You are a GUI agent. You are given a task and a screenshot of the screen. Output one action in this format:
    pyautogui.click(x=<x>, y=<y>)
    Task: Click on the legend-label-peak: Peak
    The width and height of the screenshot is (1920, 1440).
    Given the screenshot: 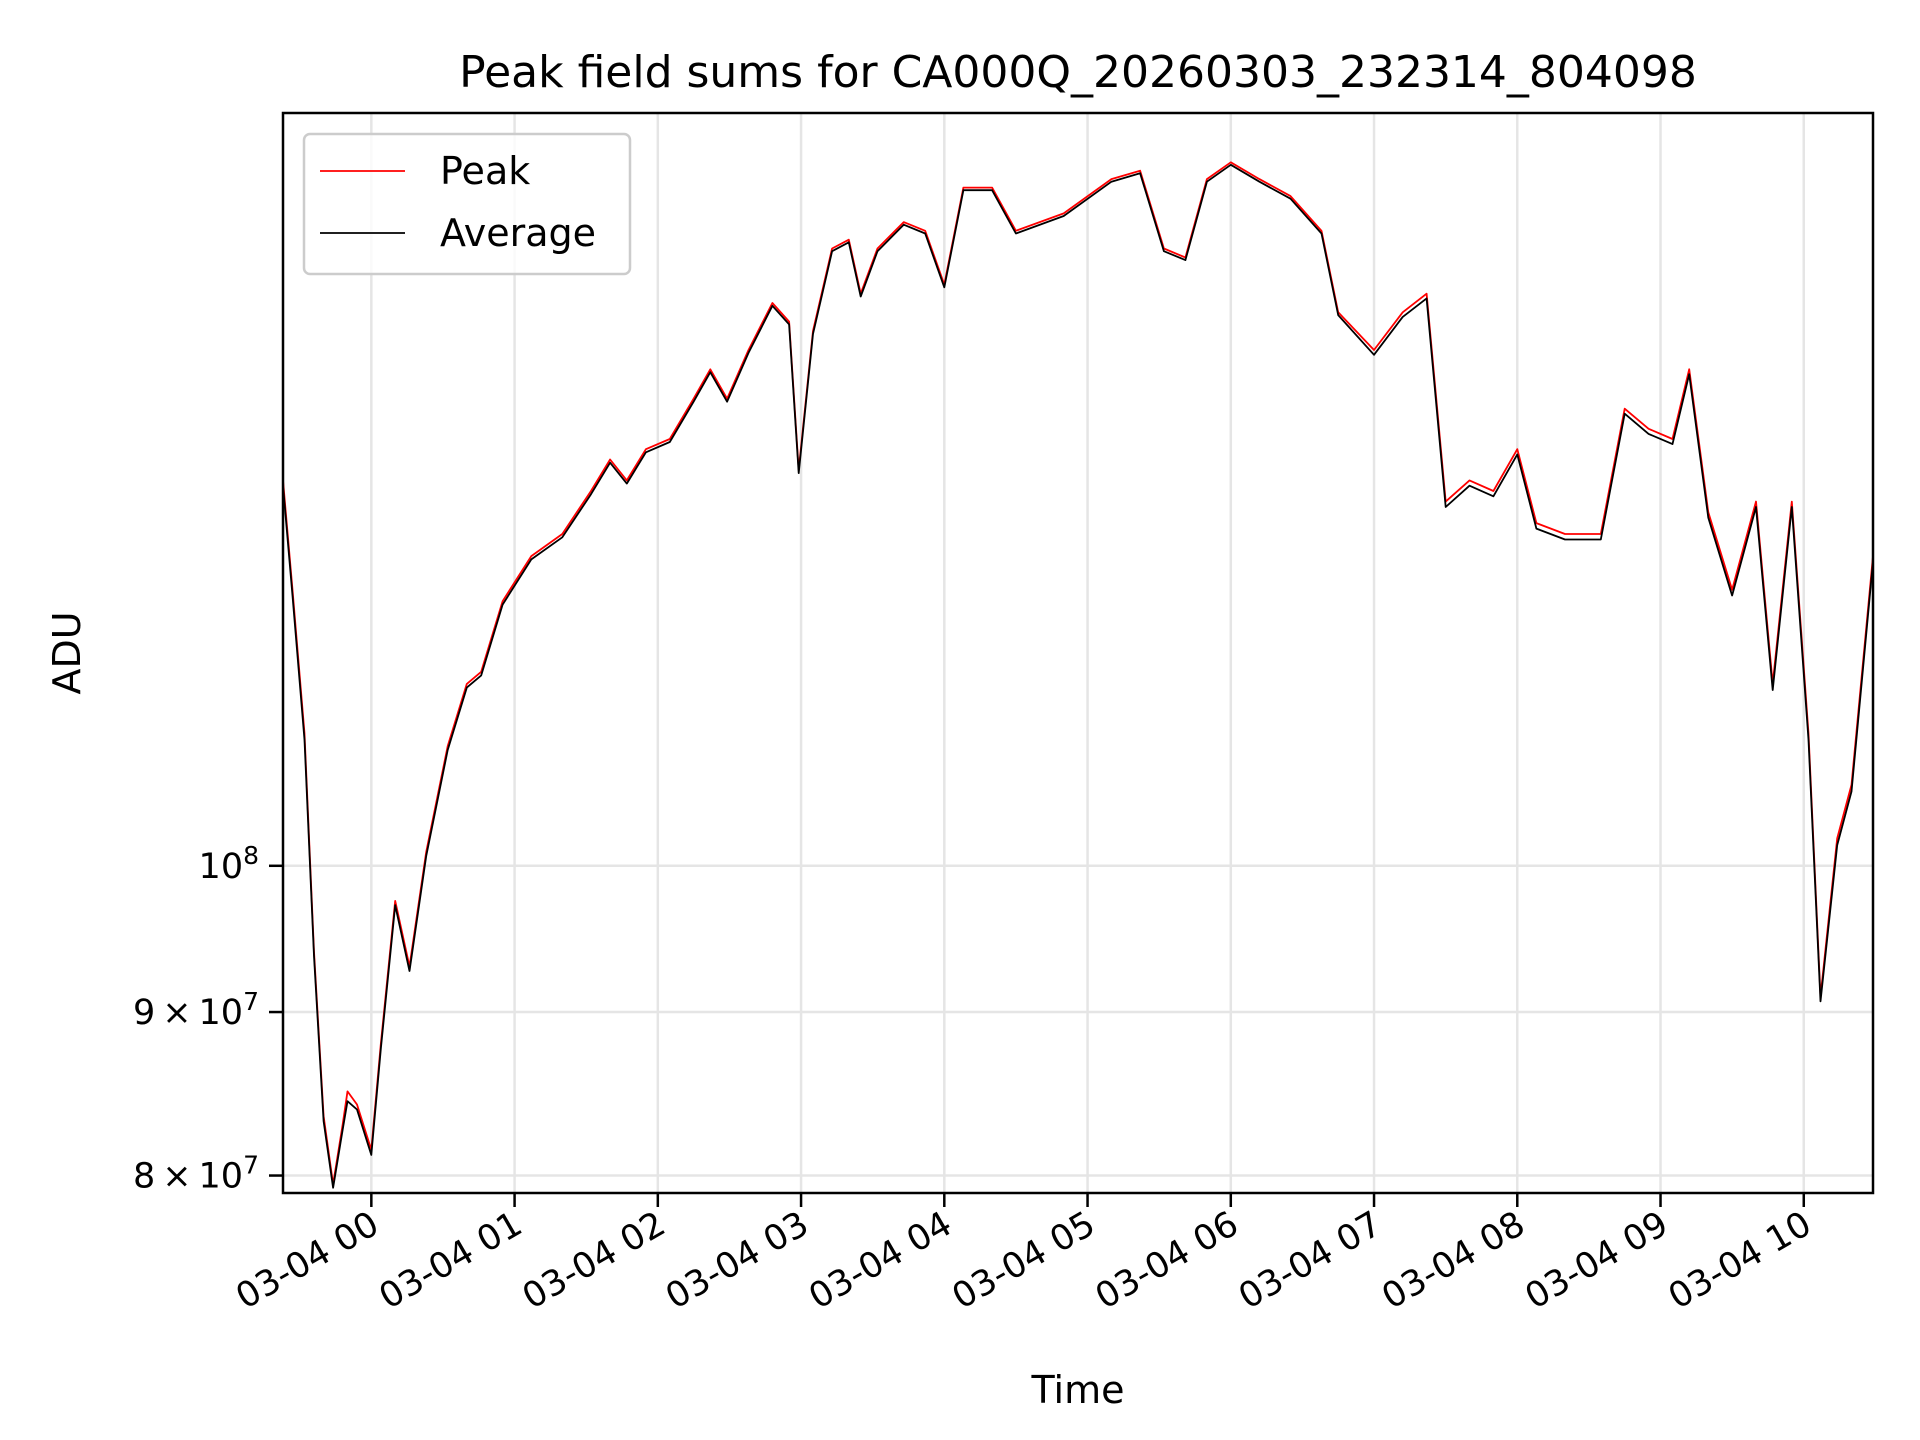 What is the action you would take?
    pyautogui.click(x=485, y=171)
    